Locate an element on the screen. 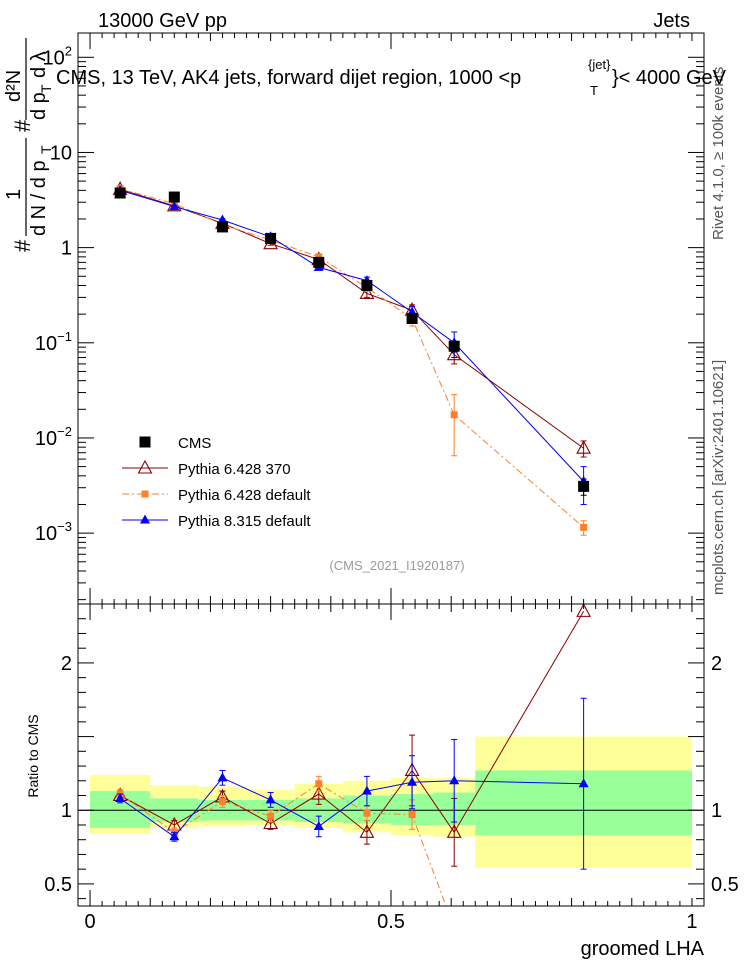 Image resolution: width=746 pixels, height=972 pixels. sidebar-rivet: Rivet 4.1.0, ≥ 100k events is located at coordinates (718, 153).